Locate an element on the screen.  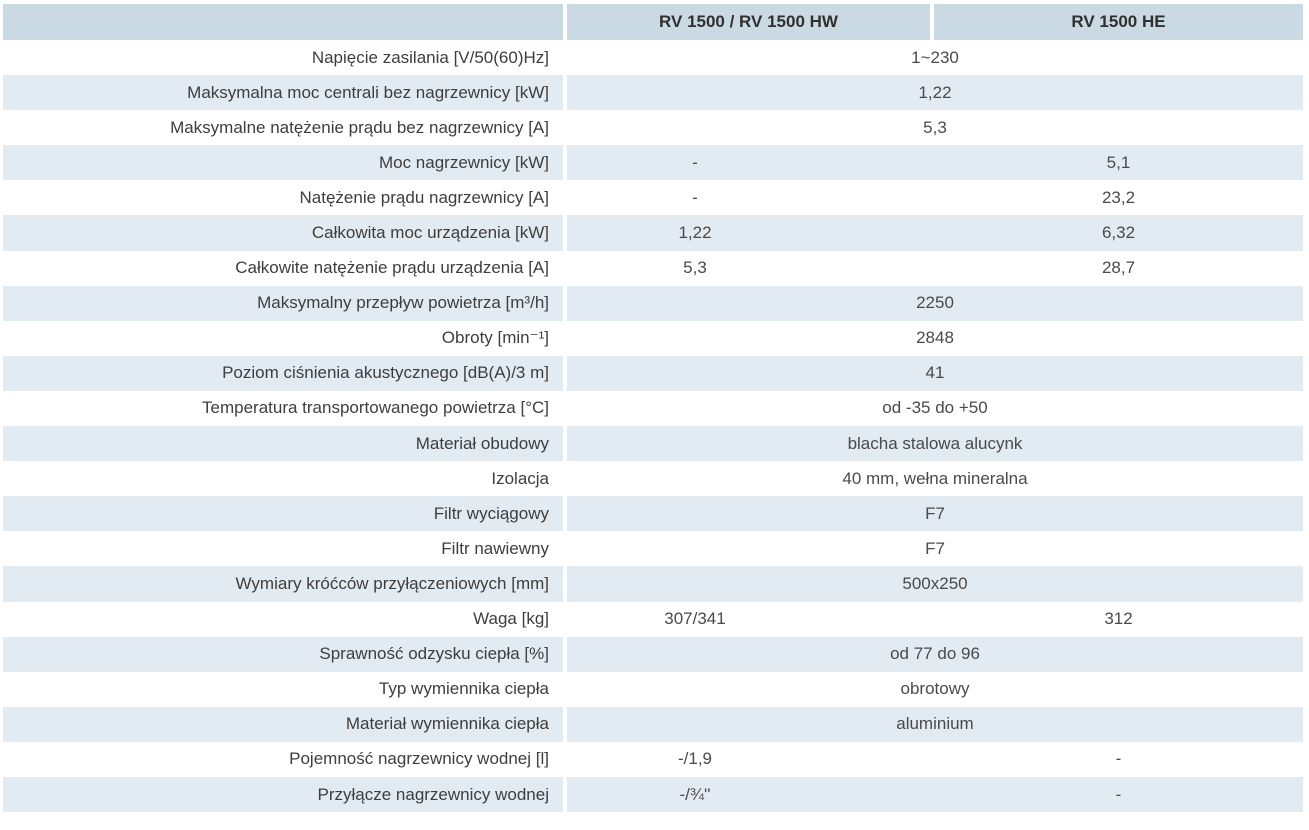
row-values: 2250 is located at coordinates (935, 303).